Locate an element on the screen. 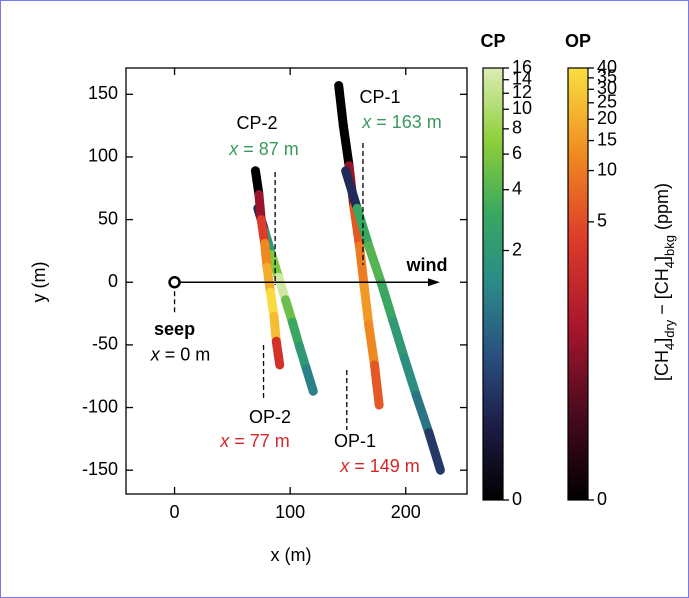  annotation-value: x = 0 m is located at coordinates (180, 354).